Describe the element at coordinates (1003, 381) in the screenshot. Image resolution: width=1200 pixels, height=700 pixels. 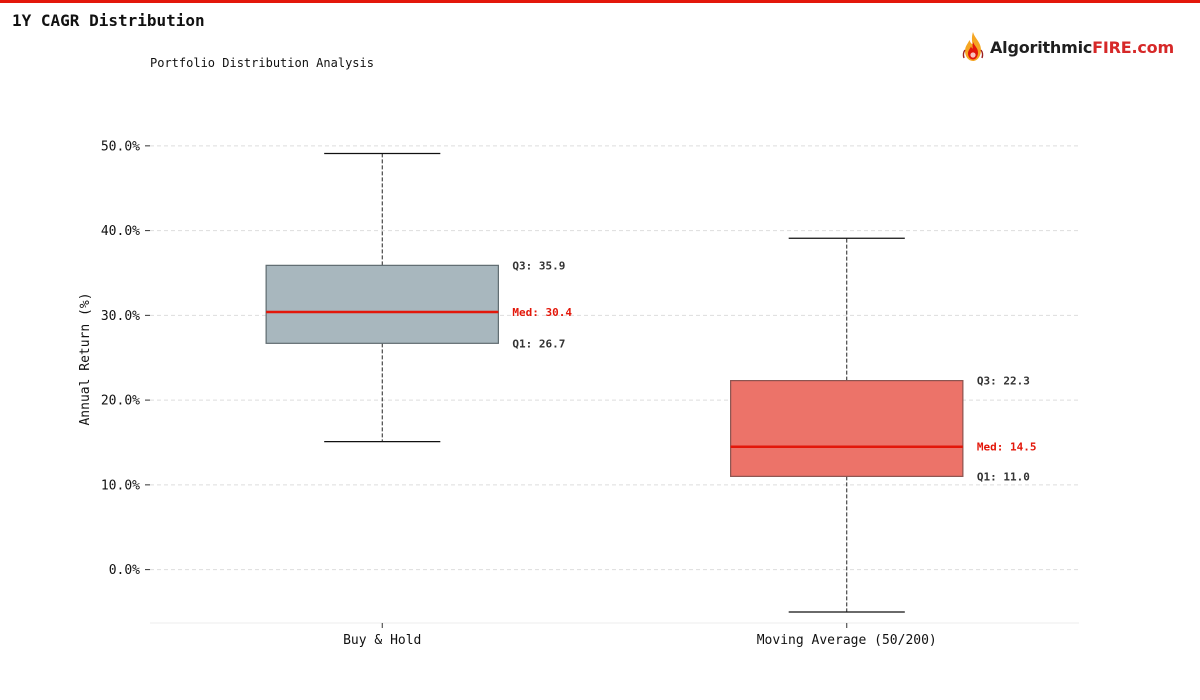
I see `q3-label: Q3: 22.3` at that location.